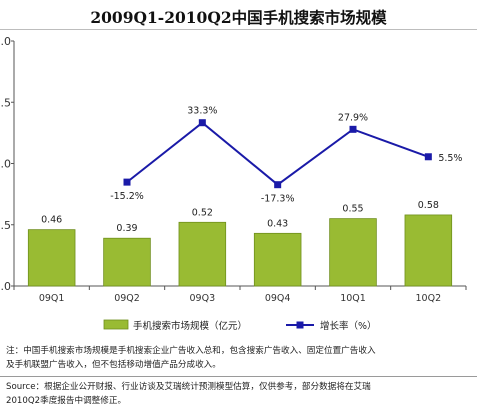  What do you see at coordinates (202, 212) in the screenshot?
I see `bar-value-label: 0.52` at bounding box center [202, 212].